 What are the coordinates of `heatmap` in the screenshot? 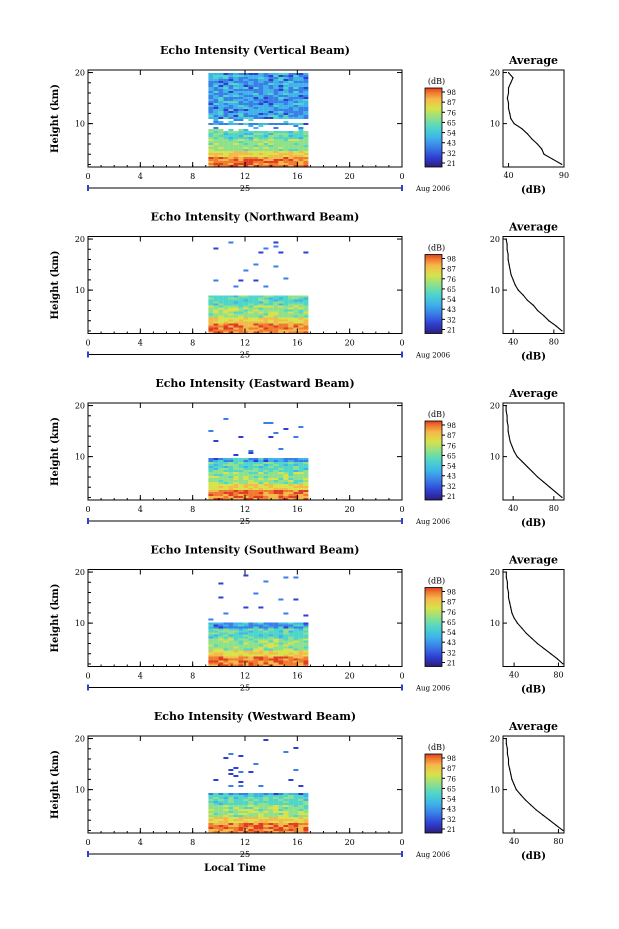 It's located at (258, 120).